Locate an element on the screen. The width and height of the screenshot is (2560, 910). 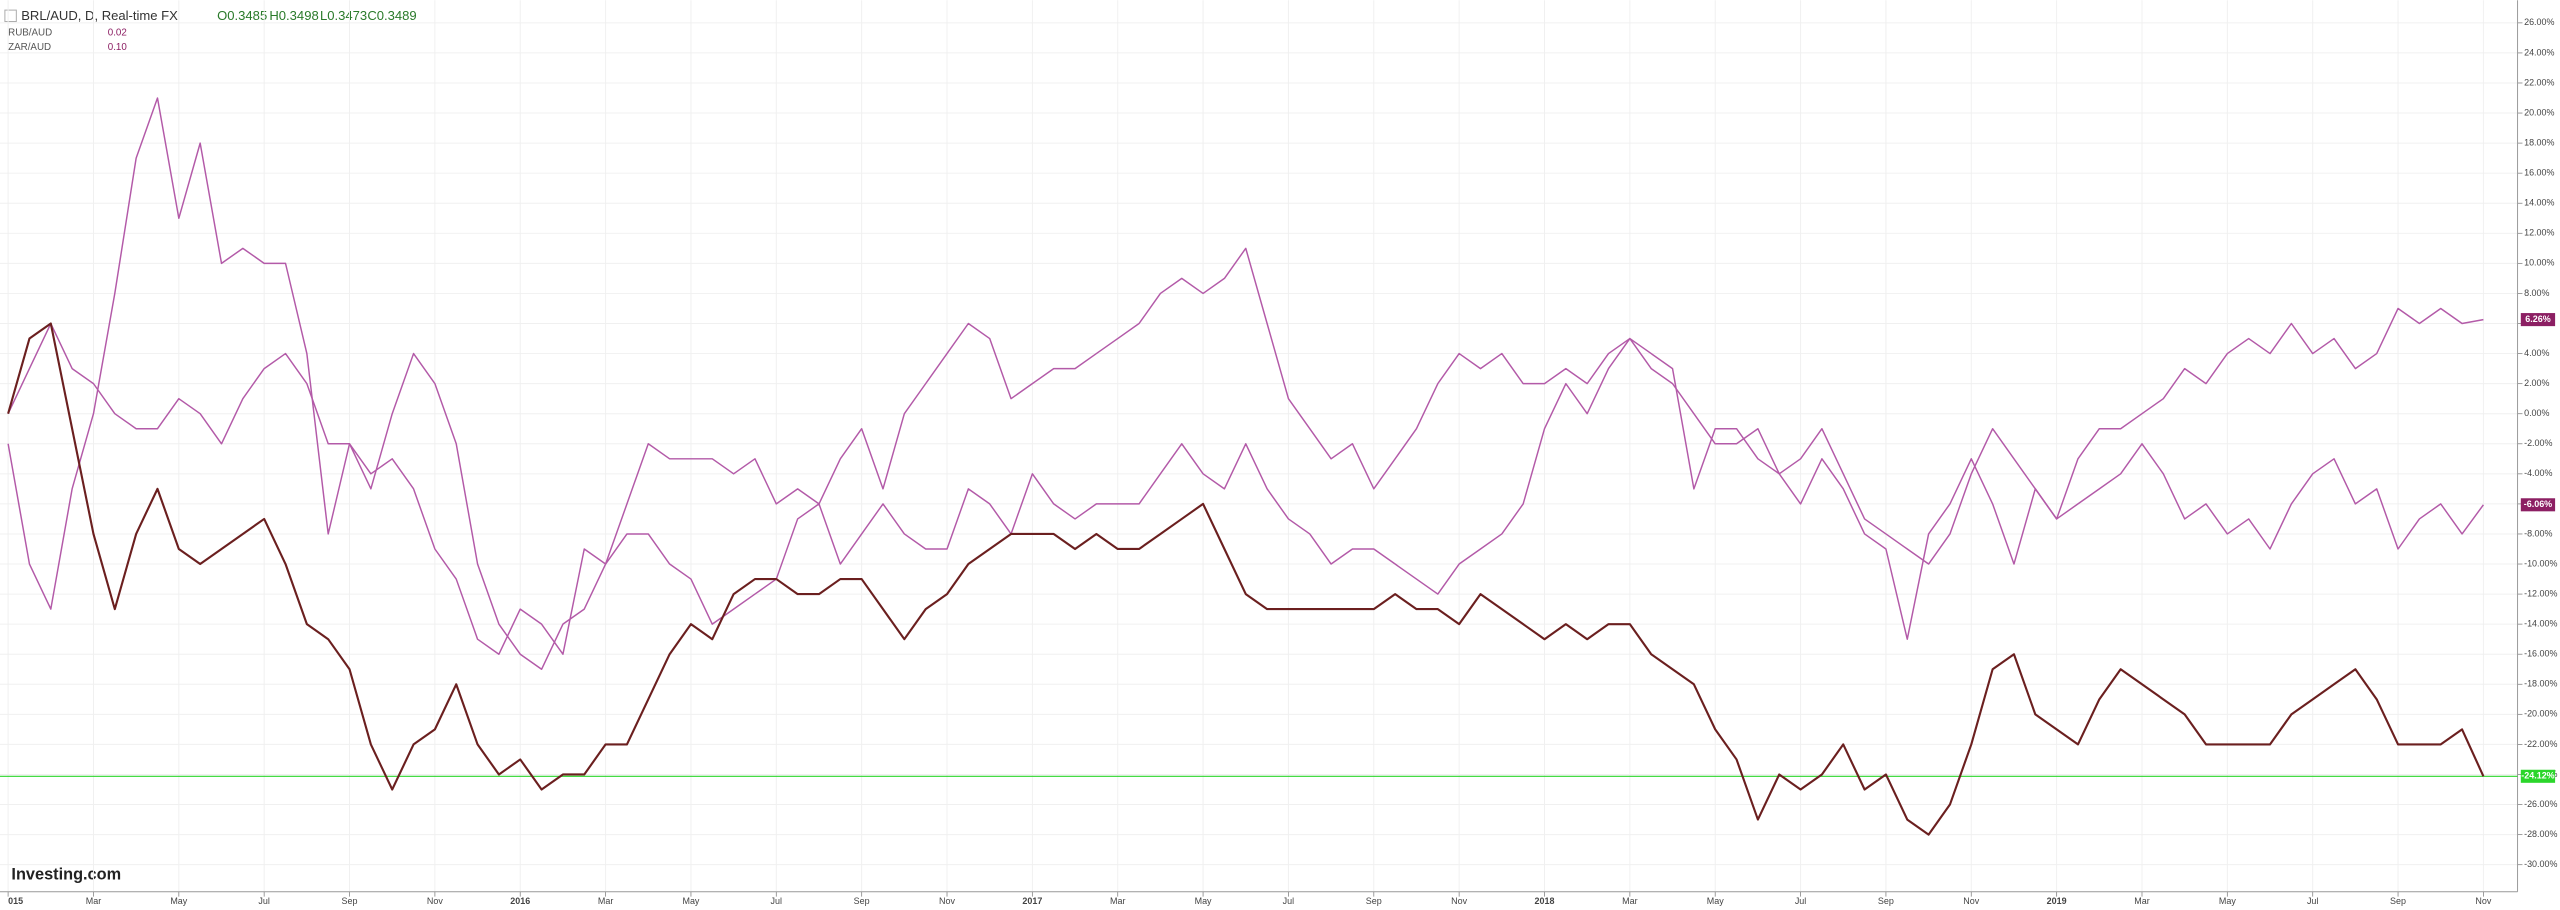
y-tick-label: 4.00% is located at coordinates (2536, 353).